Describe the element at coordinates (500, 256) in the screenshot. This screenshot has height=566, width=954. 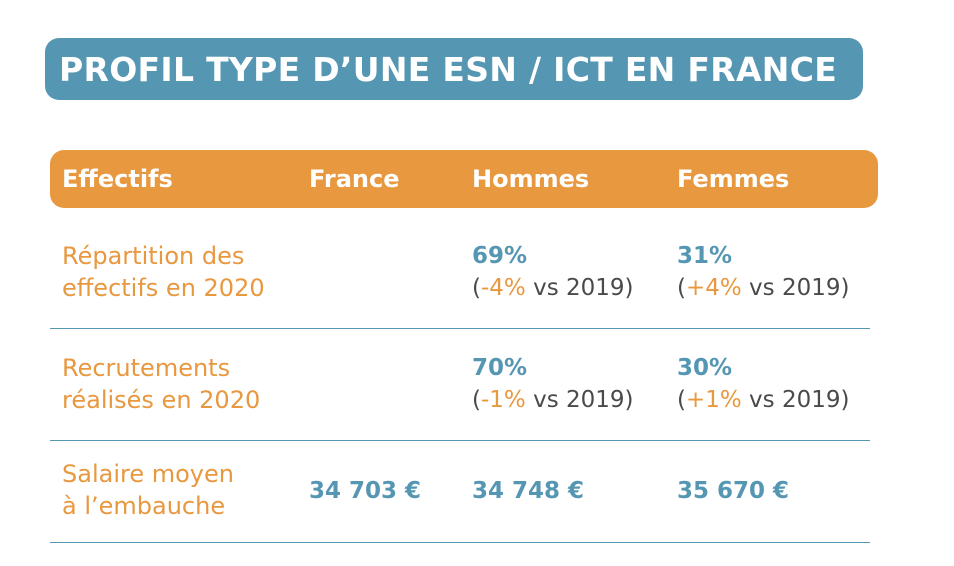
I see `hommes-repartition-value: 69%` at that location.